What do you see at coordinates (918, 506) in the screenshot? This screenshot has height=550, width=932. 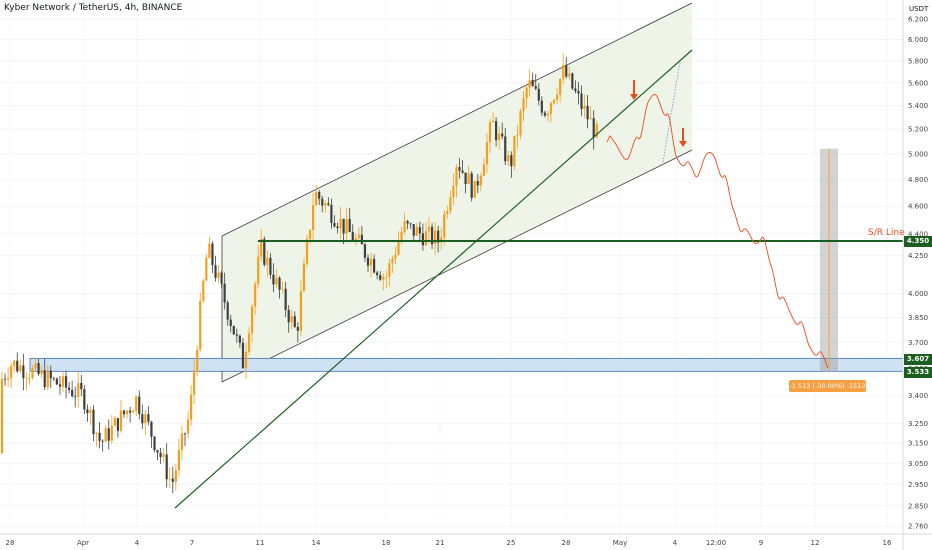 I see `y-tick-label: 2.850` at bounding box center [918, 506].